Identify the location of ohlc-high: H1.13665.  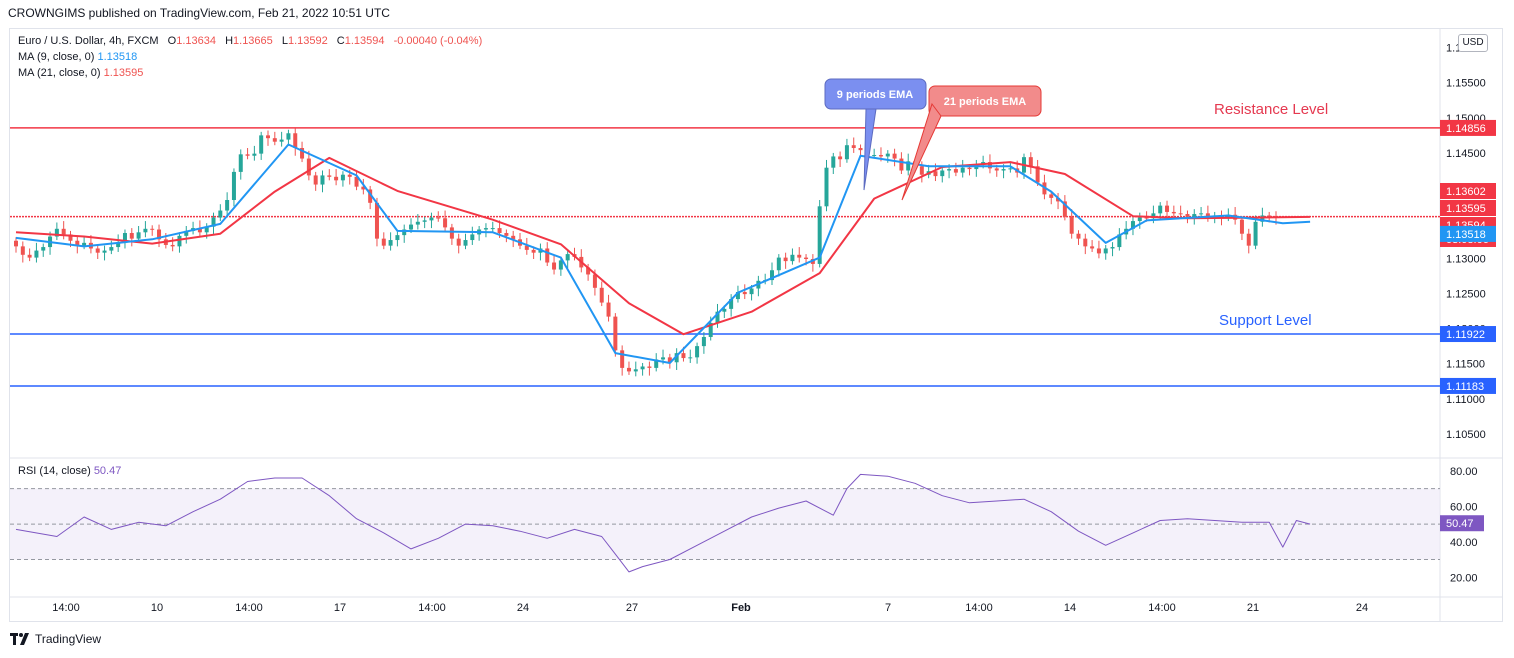
(249, 41).